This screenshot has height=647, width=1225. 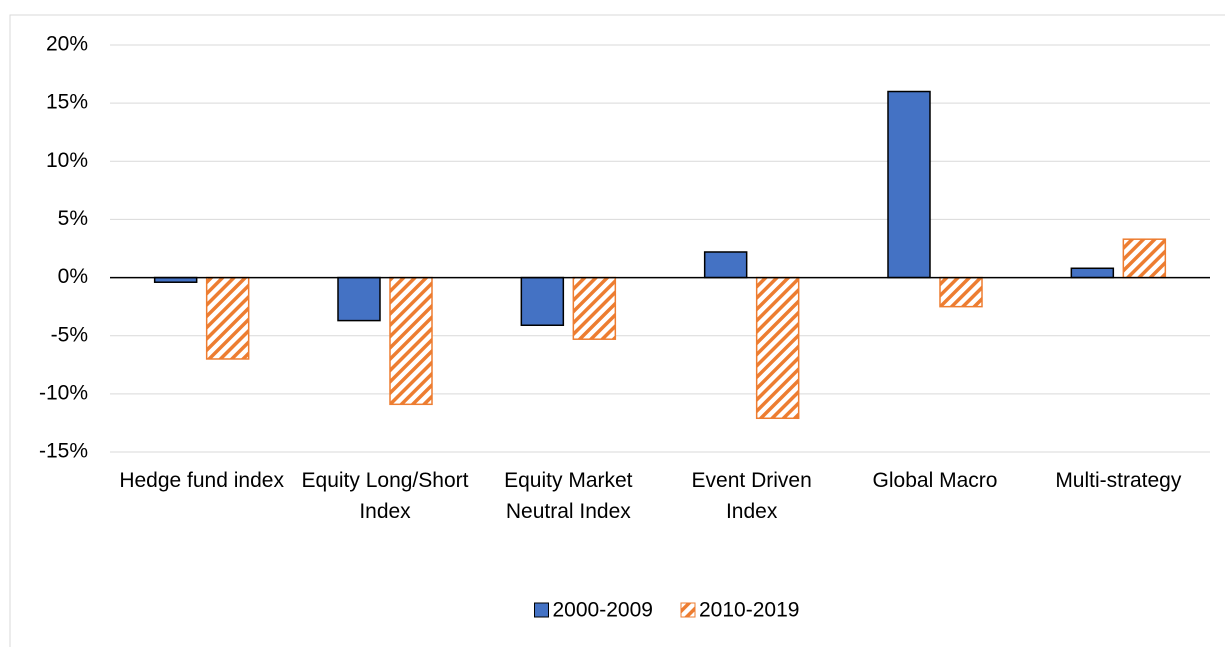 What do you see at coordinates (73, 218) in the screenshot?
I see `y-tick-label: 5%` at bounding box center [73, 218].